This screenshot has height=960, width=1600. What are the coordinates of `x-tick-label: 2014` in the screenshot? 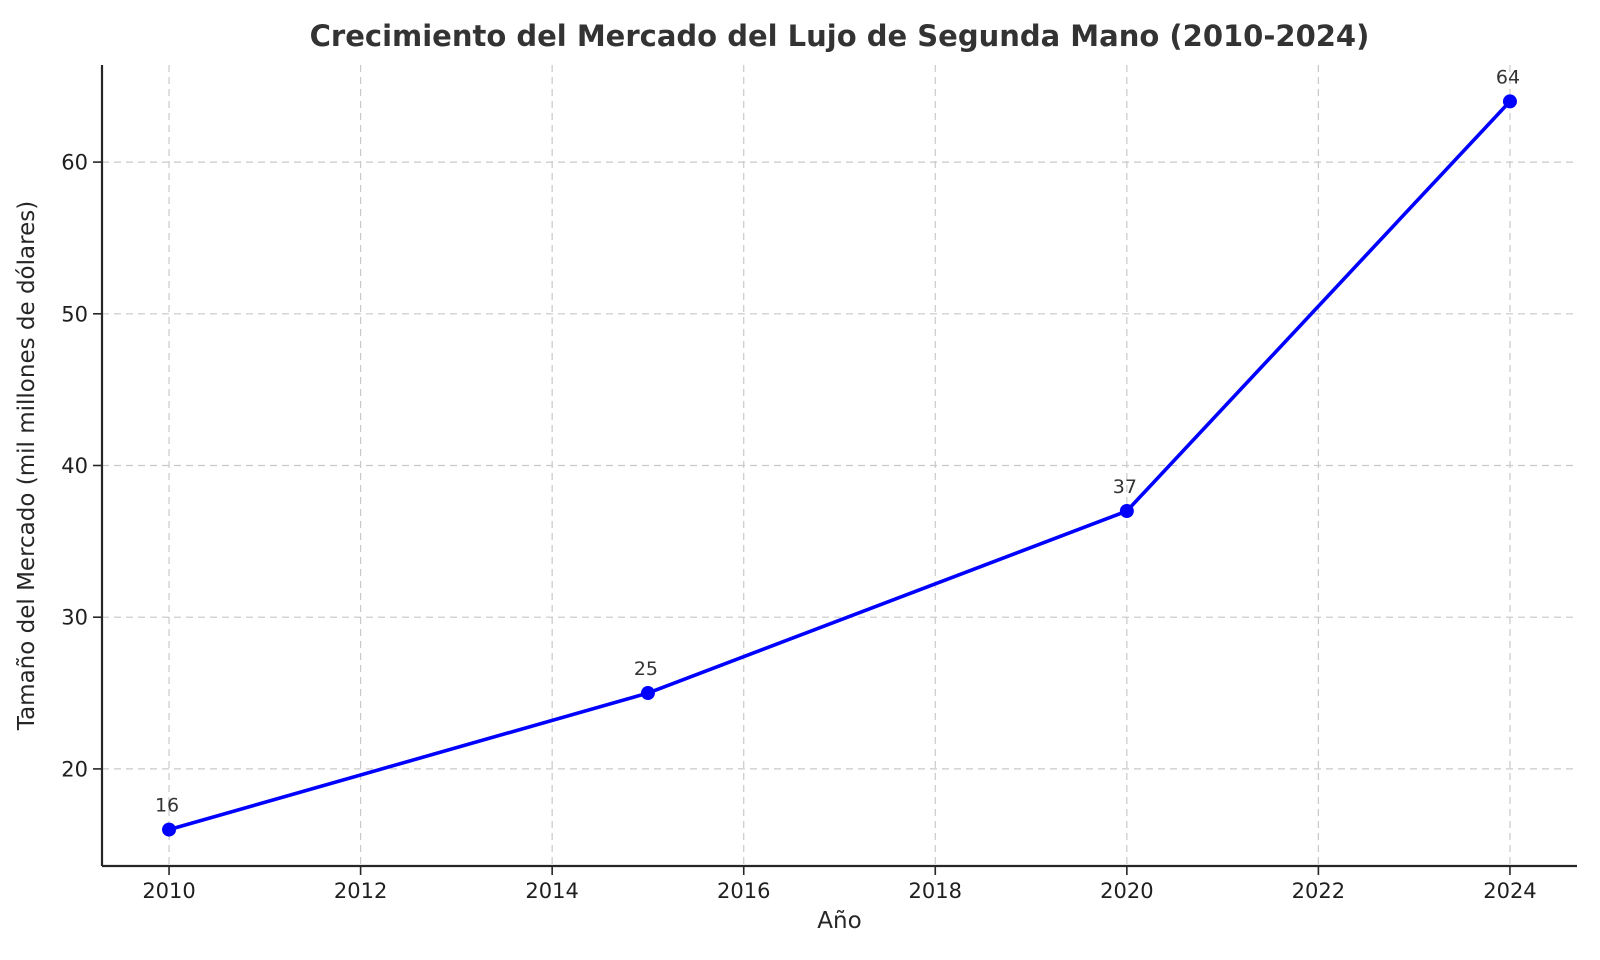 It's located at (551, 891).